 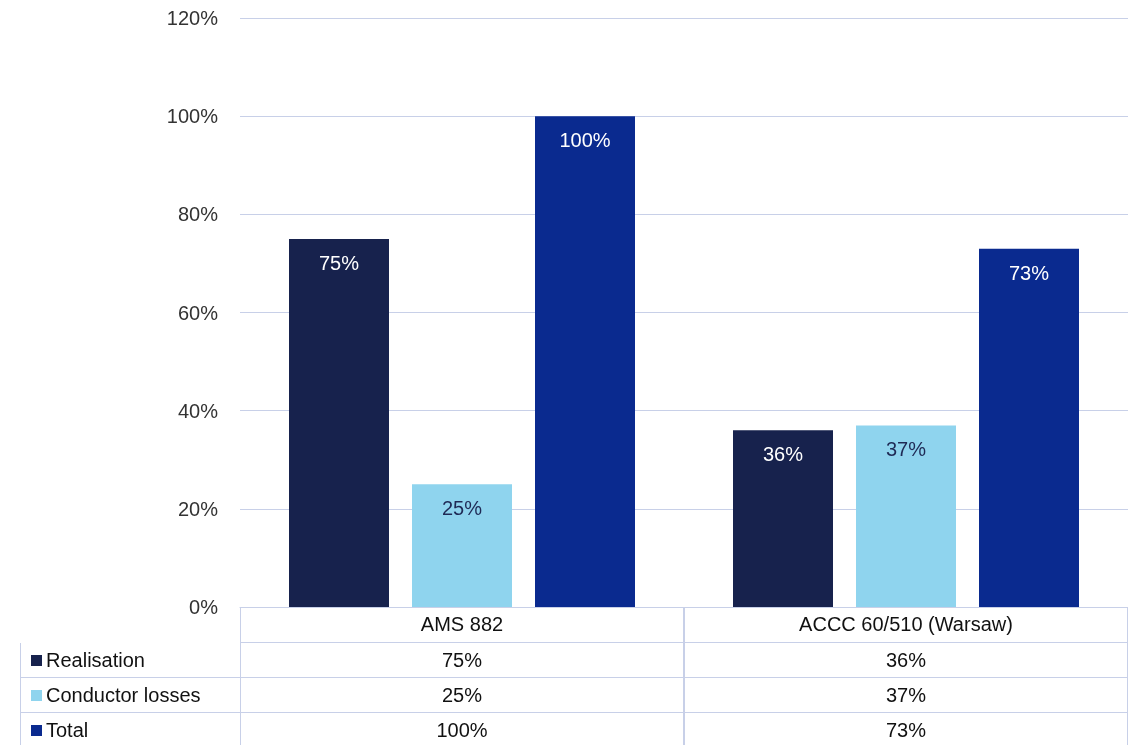 What do you see at coordinates (462, 729) in the screenshot?
I see `data-label: 100%` at bounding box center [462, 729].